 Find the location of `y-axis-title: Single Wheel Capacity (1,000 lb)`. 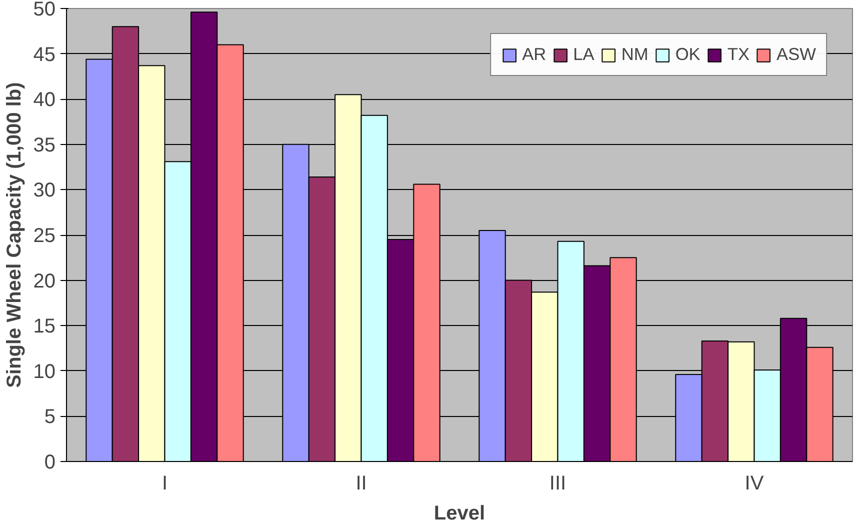

y-axis-title: Single Wheel Capacity (1,000 lb) is located at coordinates (14, 235).